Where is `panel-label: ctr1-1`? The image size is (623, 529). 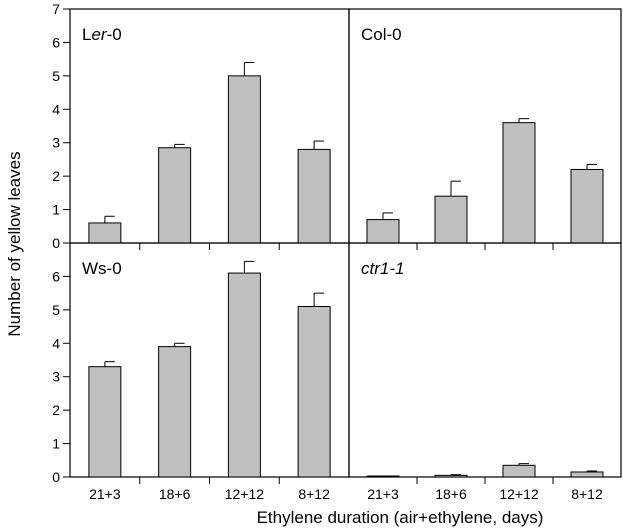
panel-label: ctr1-1 is located at coordinates (382, 268).